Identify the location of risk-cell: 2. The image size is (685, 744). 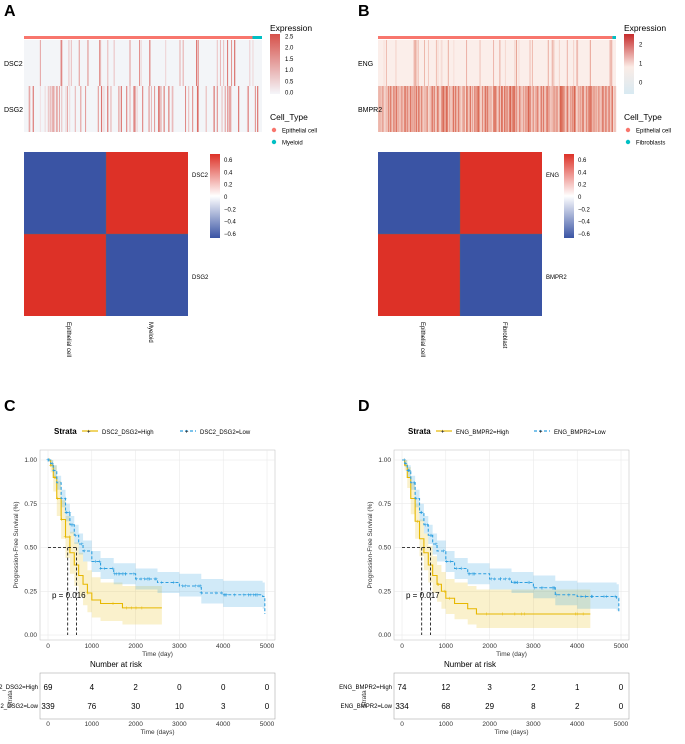
(577, 706).